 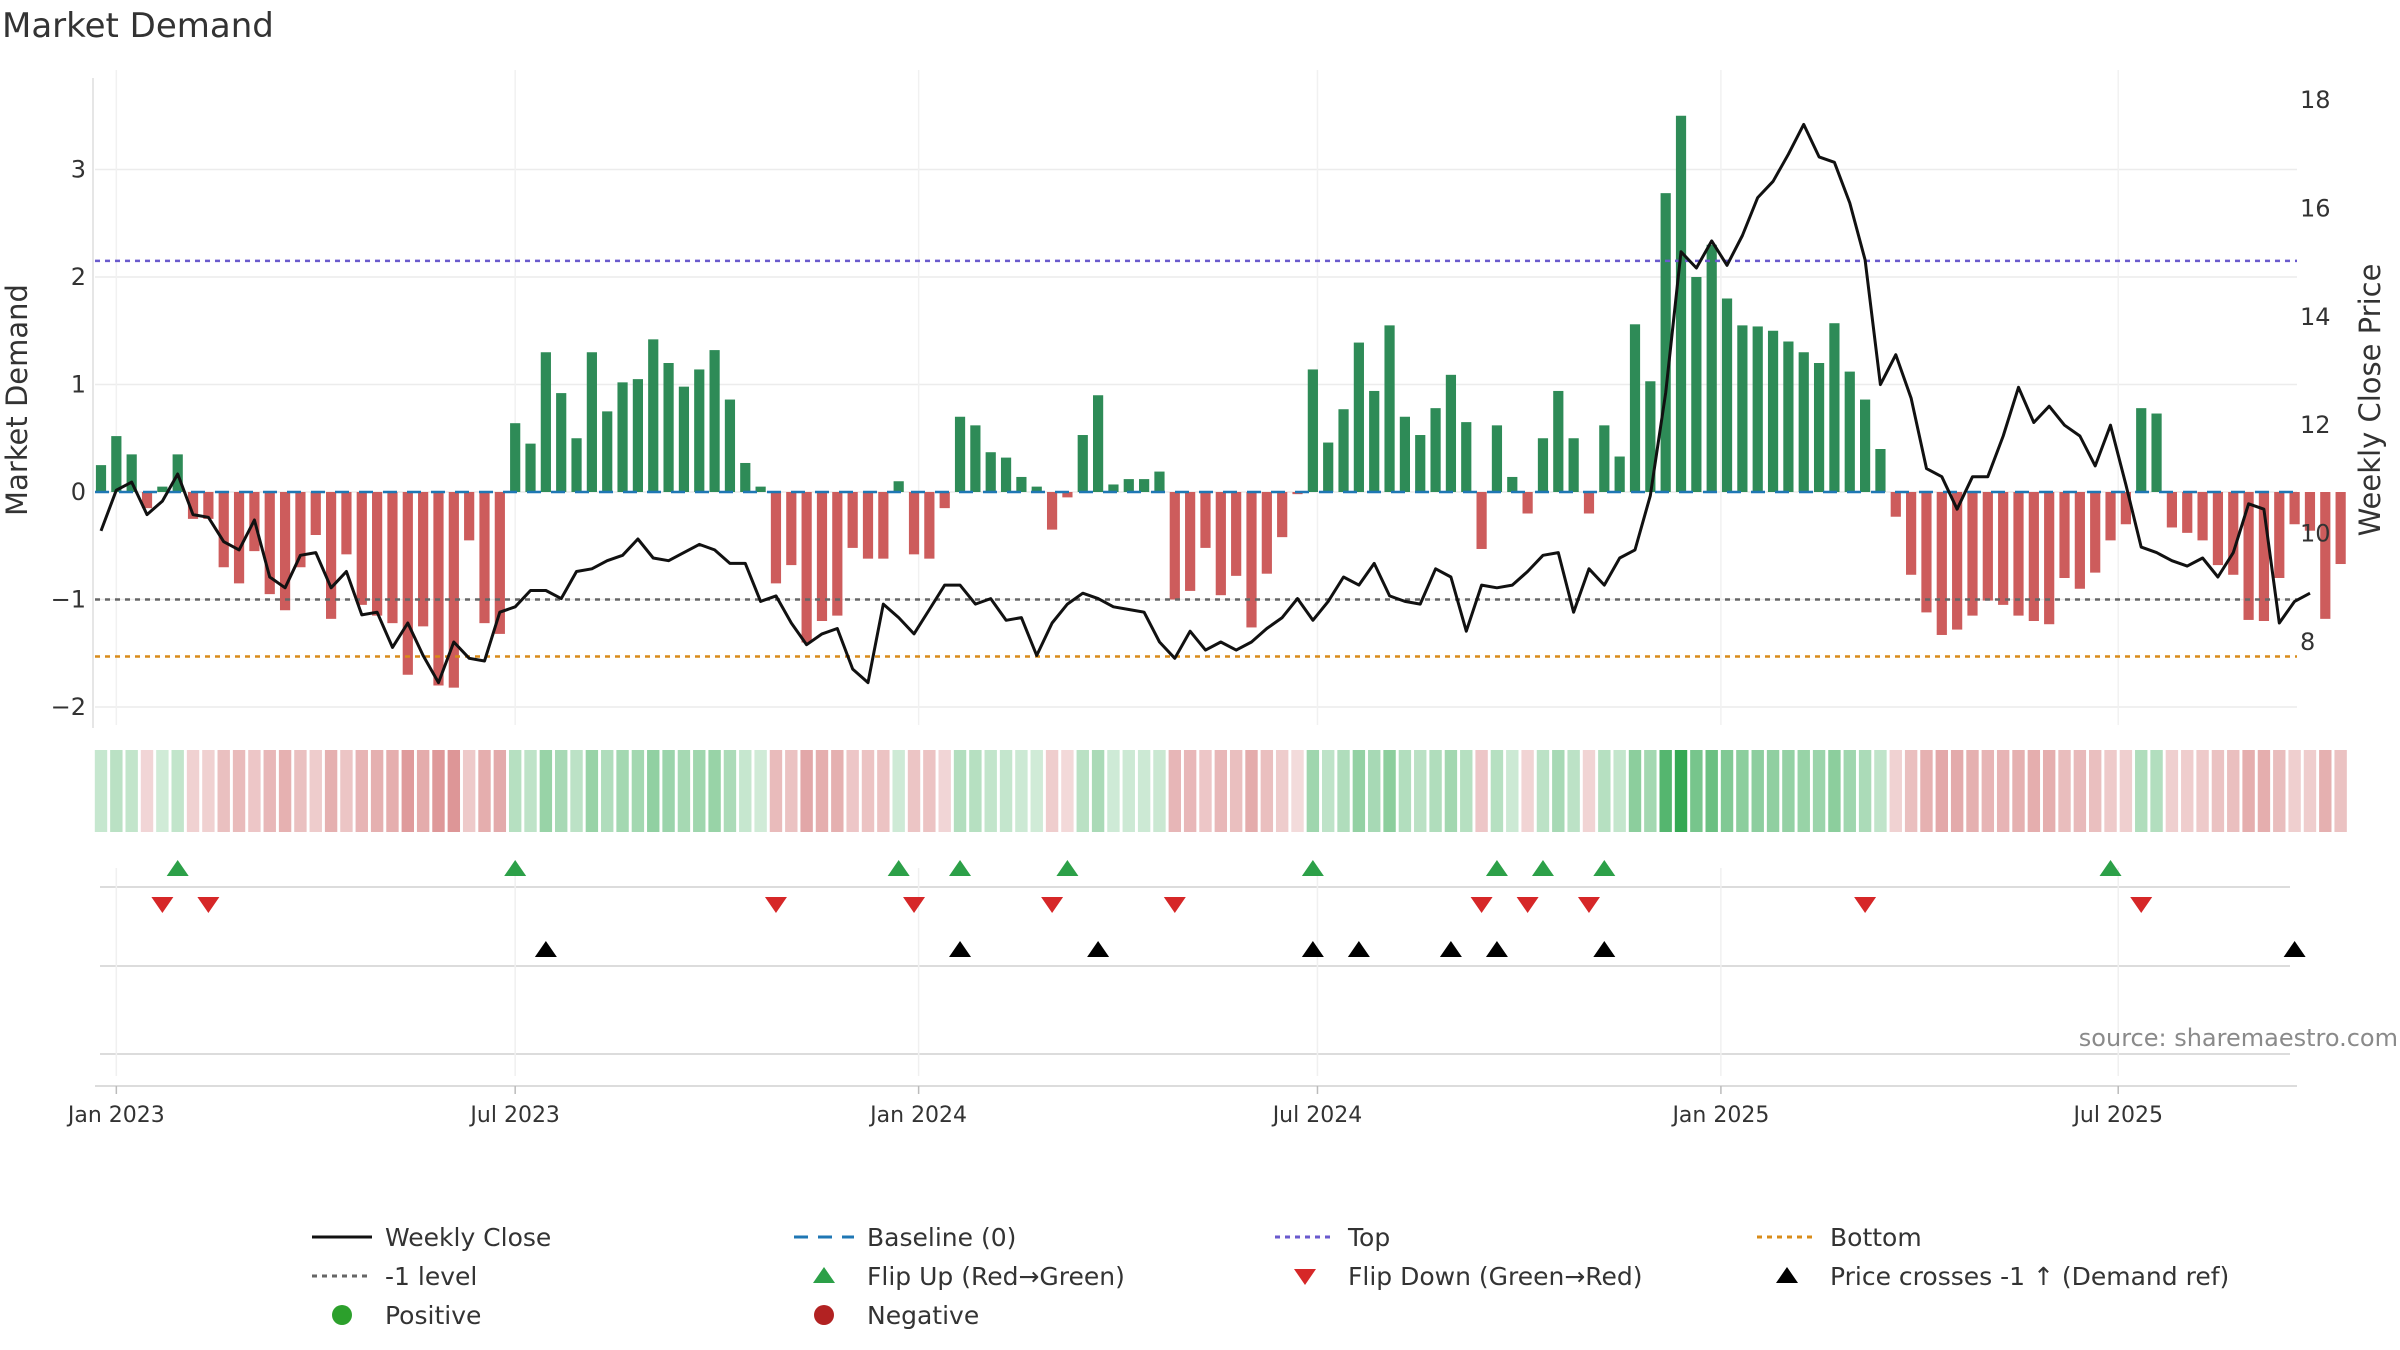 I want to click on left-tick-label: −2, so click(x=68, y=707).